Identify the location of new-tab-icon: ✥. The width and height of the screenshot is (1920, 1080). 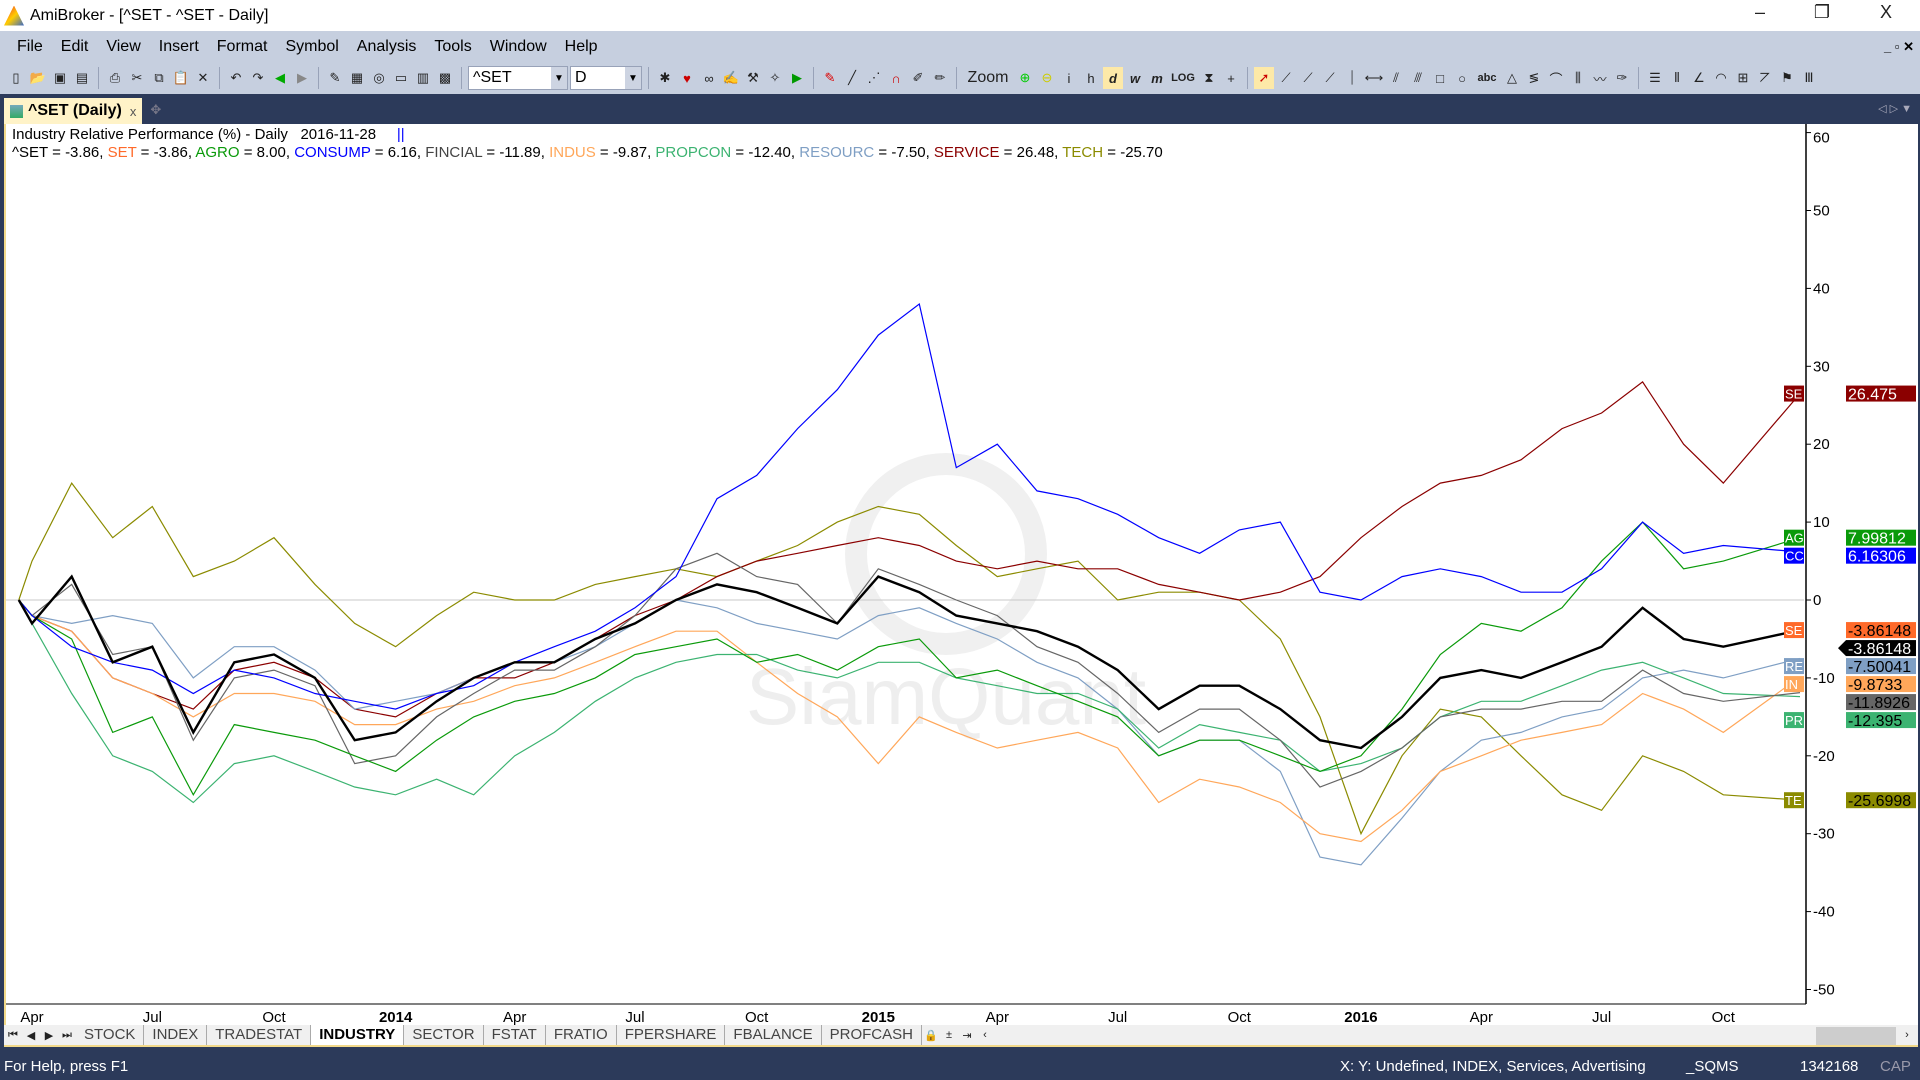
(156, 109).